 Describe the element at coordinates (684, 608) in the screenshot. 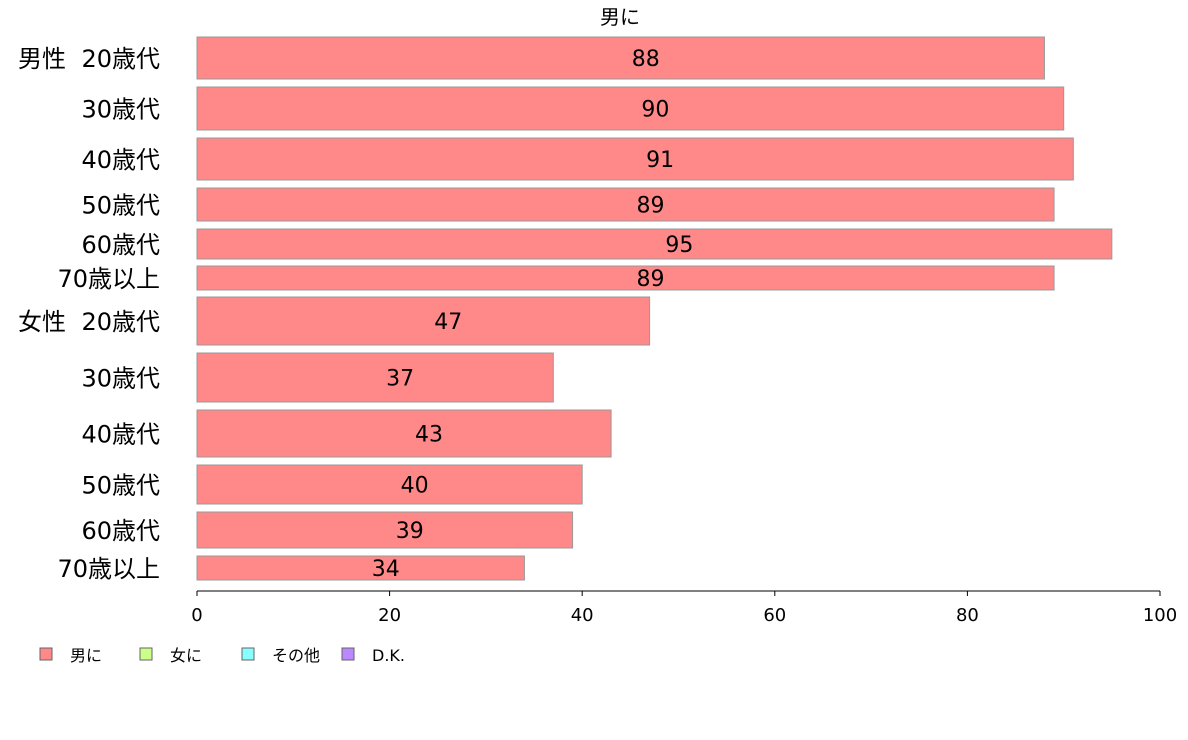

I see `x-axis: 0 20 40 60 80 100` at that location.